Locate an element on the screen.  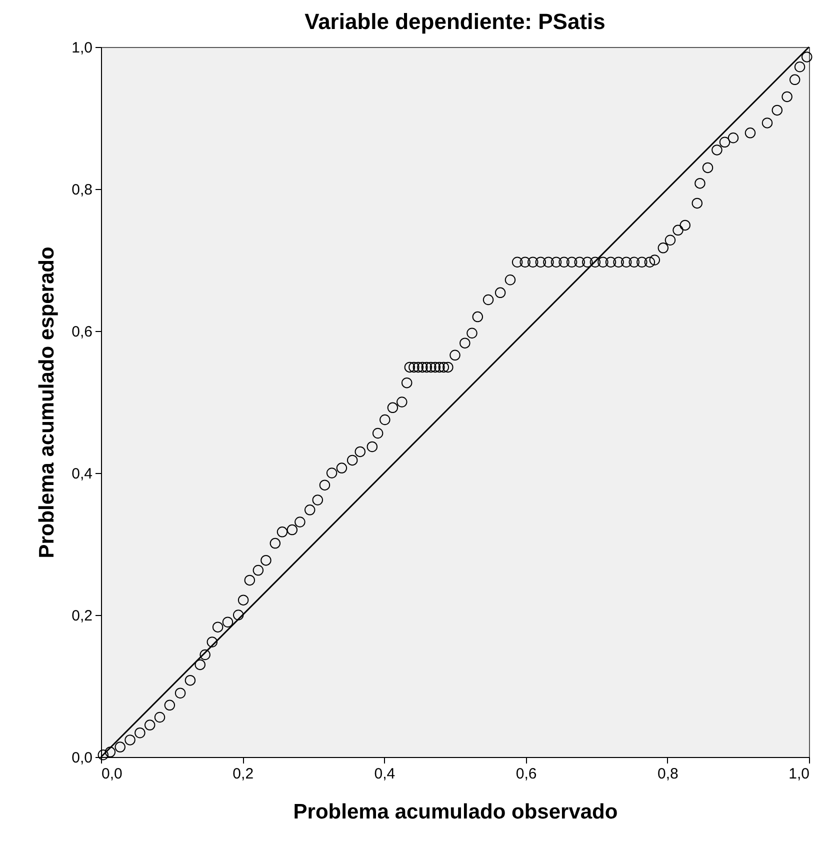
y-tick-label: 1,0 is located at coordinates (82, 48).